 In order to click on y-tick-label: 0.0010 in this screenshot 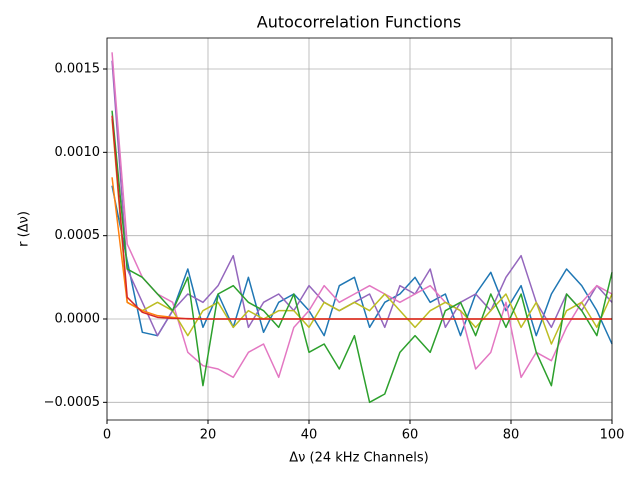, I will do `click(78, 152)`.